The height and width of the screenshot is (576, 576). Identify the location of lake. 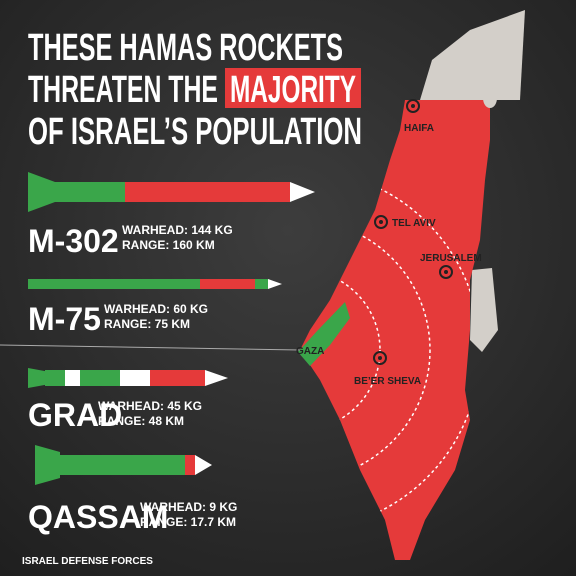
(490, 98).